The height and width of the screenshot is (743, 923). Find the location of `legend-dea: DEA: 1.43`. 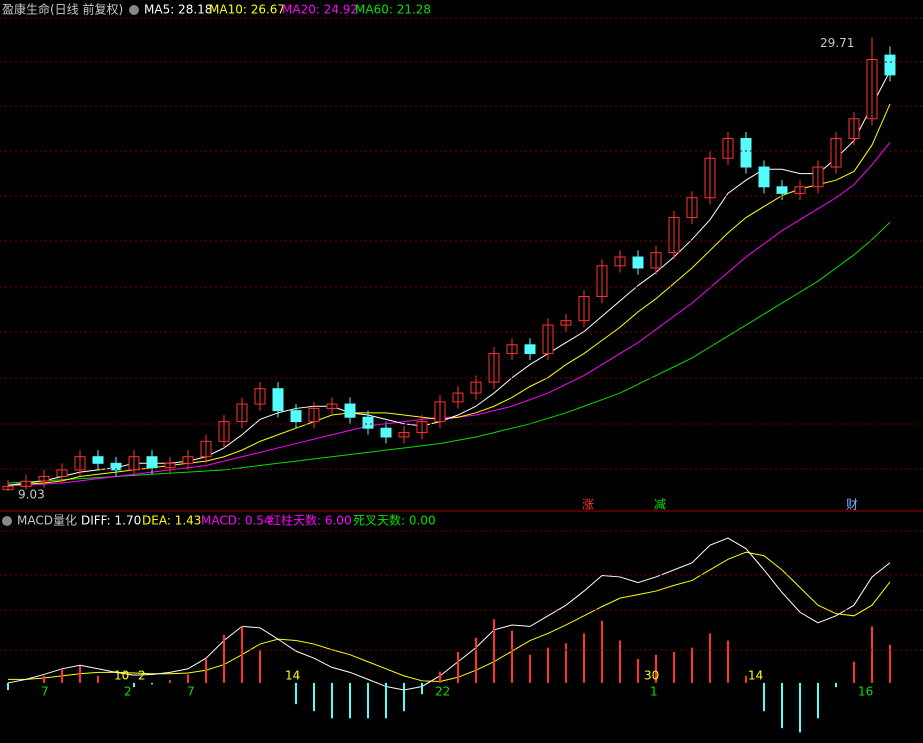

legend-dea: DEA: 1.43 is located at coordinates (171, 521).